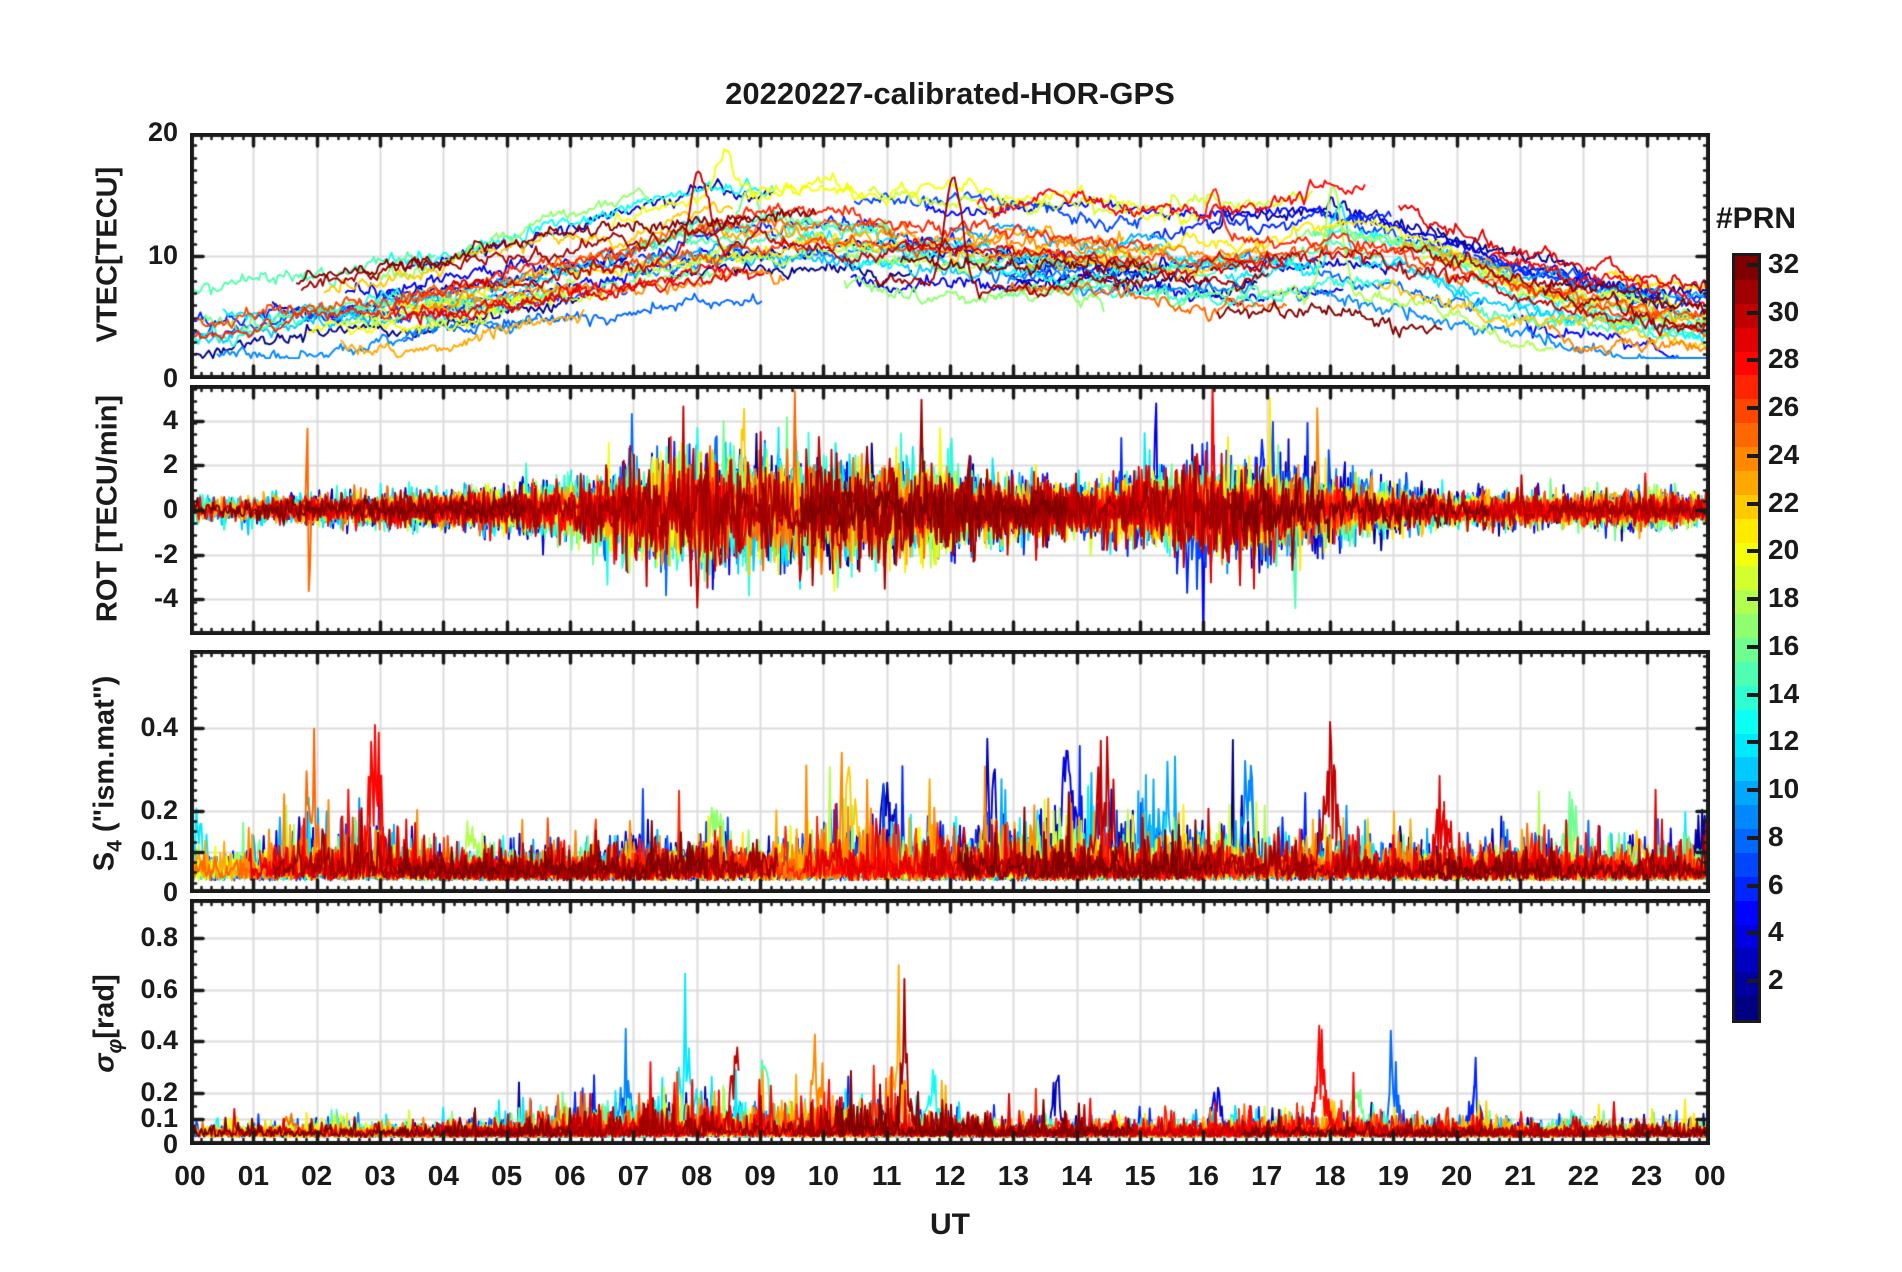 The width and height of the screenshot is (1902, 1272). What do you see at coordinates (633, 1175) in the screenshot?
I see `x-tick-label: 07` at bounding box center [633, 1175].